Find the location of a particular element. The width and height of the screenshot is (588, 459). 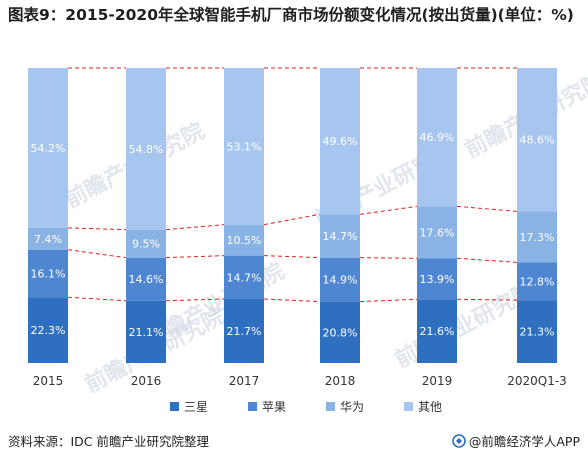

data-label: 48.6% is located at coordinates (537, 140).